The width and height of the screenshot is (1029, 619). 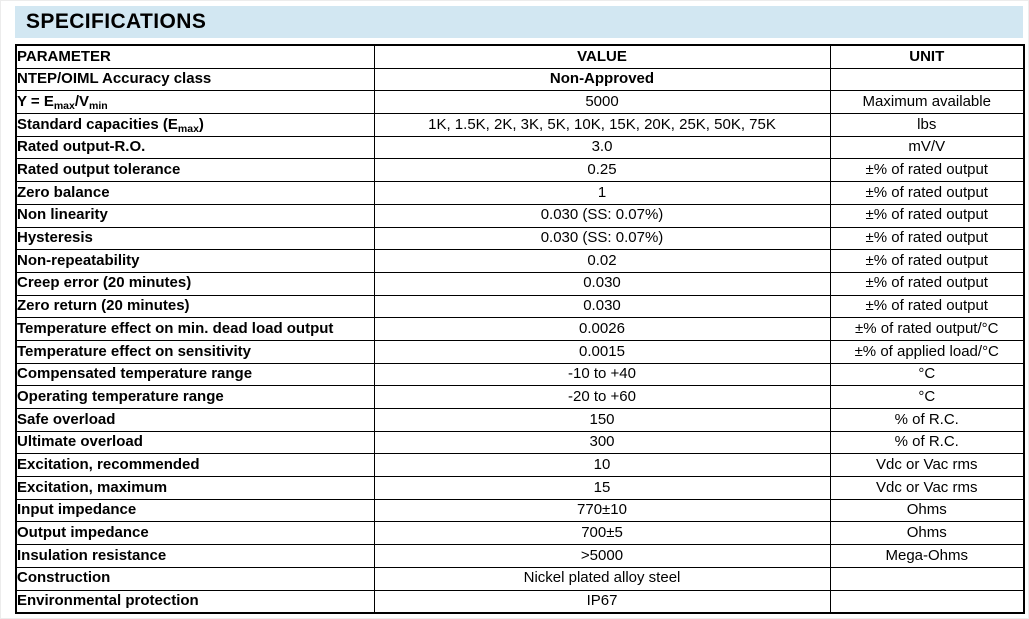 What do you see at coordinates (195, 56) in the screenshot?
I see `column-header-parameter: PARAMETER` at bounding box center [195, 56].